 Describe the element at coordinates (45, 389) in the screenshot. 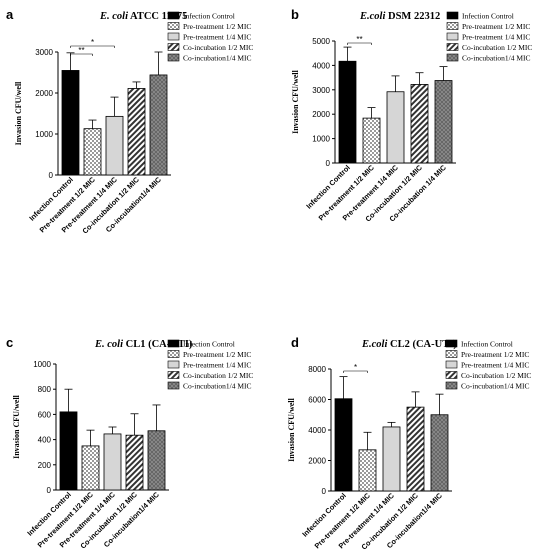

I see `y-tick-label: 800` at that location.